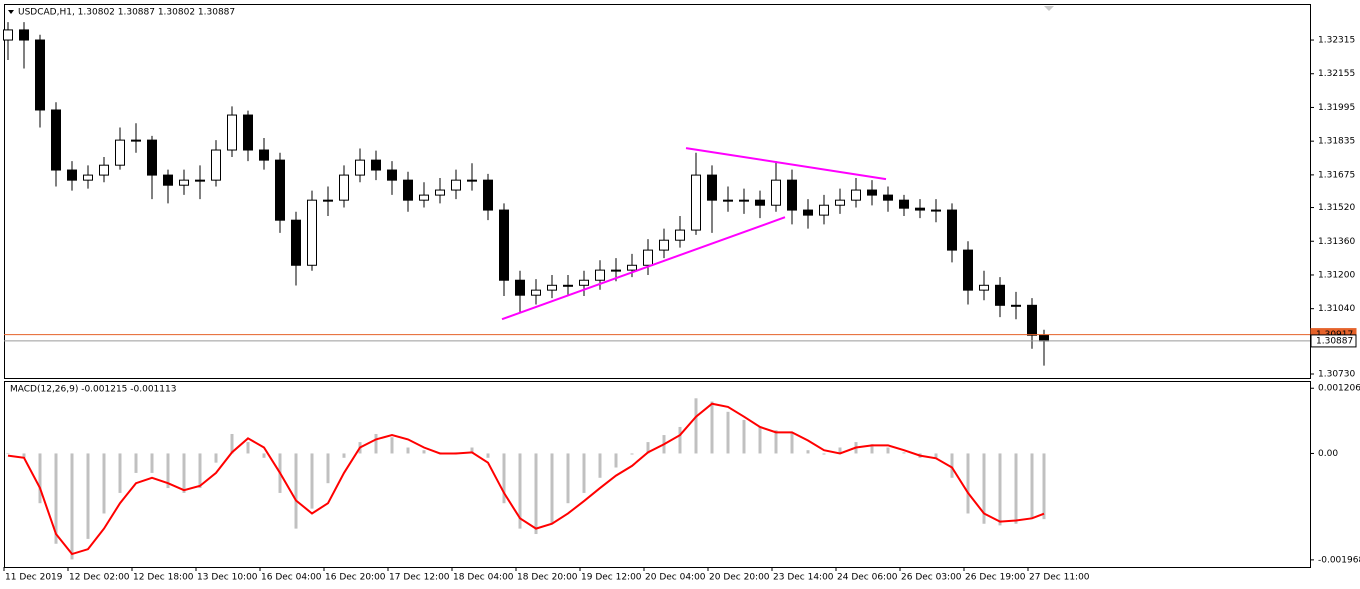 The height and width of the screenshot is (589, 1360). I want to click on y-tick-label: 0.00, so click(1328, 454).